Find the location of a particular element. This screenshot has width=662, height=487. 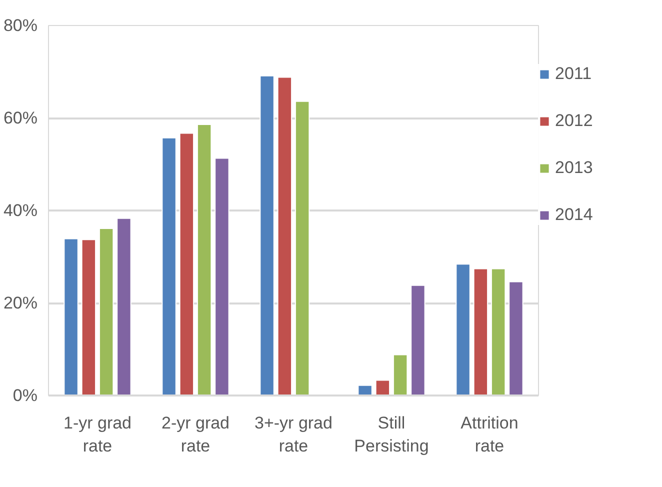

legend-label: 2014 is located at coordinates (574, 215).